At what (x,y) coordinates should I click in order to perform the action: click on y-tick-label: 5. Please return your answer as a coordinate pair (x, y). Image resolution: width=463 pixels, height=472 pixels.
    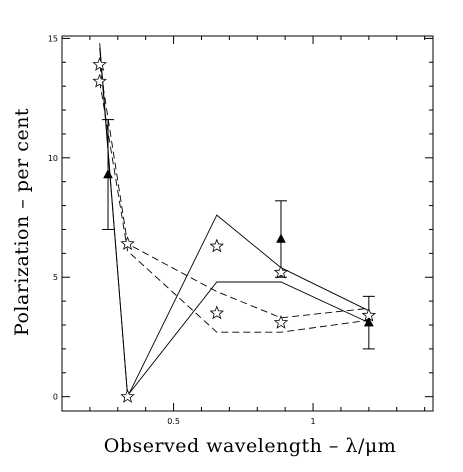
    Looking at the image, I should click on (55, 277).